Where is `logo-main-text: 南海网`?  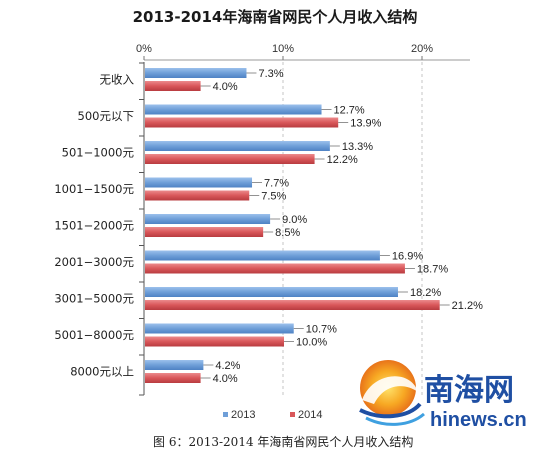
logo-main-text: 南海网 is located at coordinates (469, 390).